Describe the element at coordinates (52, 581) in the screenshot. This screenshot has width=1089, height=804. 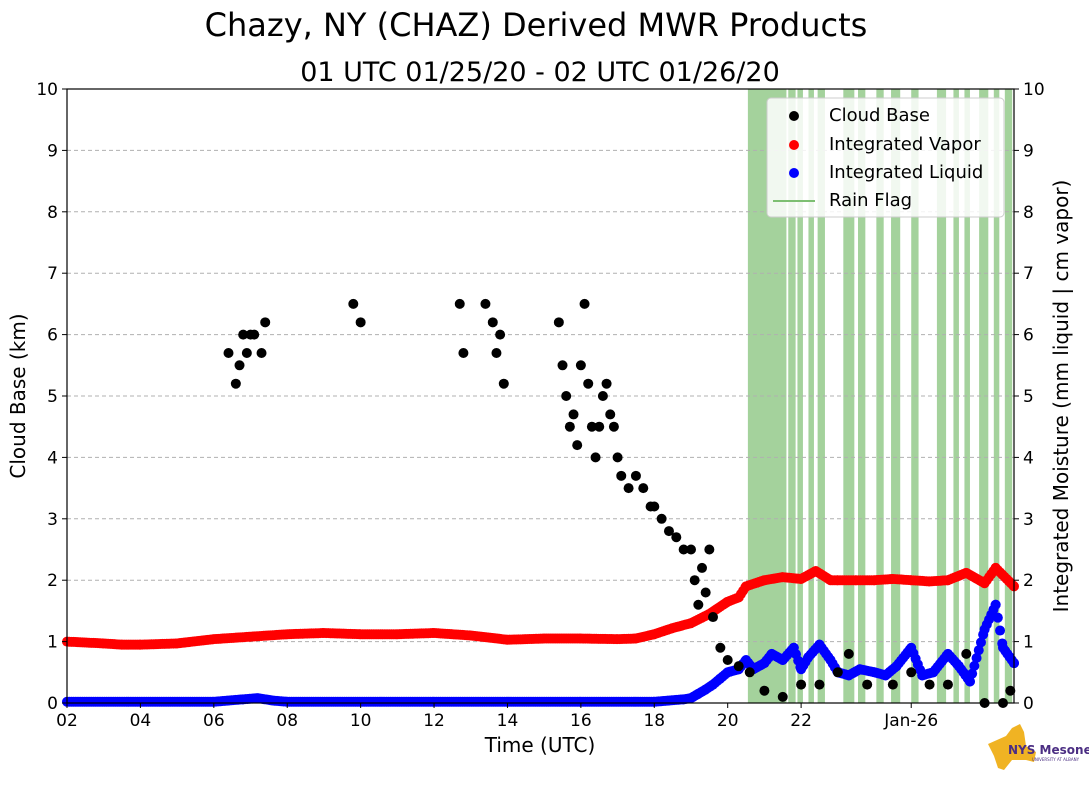
I see `y-tick-label-left: 2` at that location.